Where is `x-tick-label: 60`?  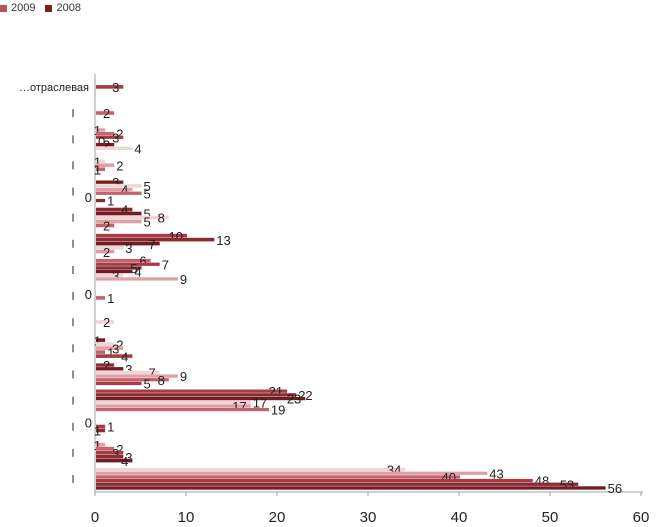
x-tick-label: 60 is located at coordinates (641, 517).